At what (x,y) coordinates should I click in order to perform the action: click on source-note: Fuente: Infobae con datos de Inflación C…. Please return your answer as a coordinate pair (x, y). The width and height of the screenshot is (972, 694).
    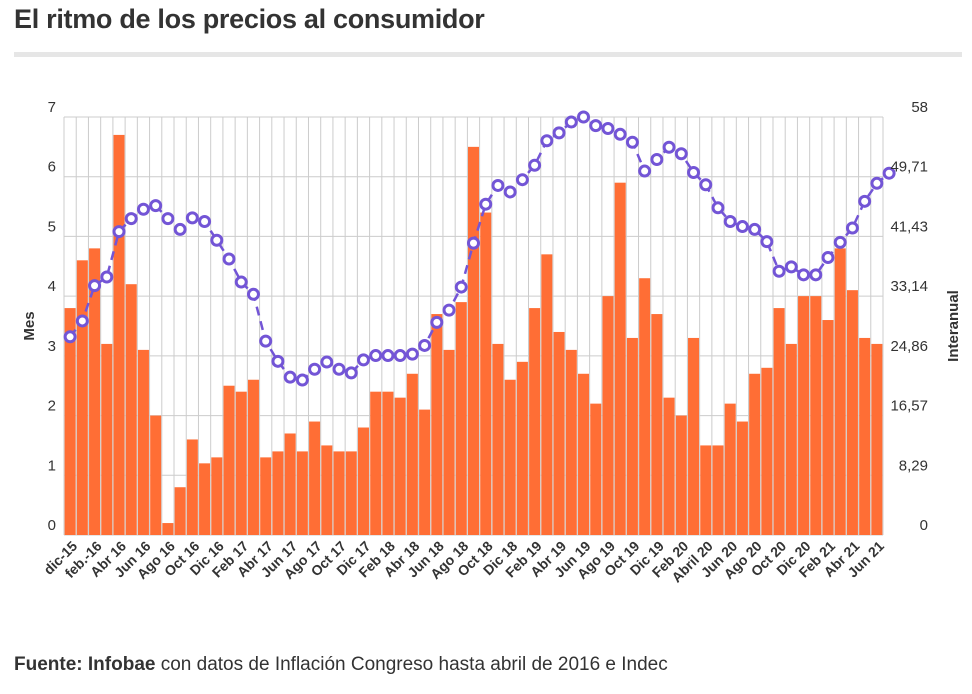
    Looking at the image, I should click on (341, 665).